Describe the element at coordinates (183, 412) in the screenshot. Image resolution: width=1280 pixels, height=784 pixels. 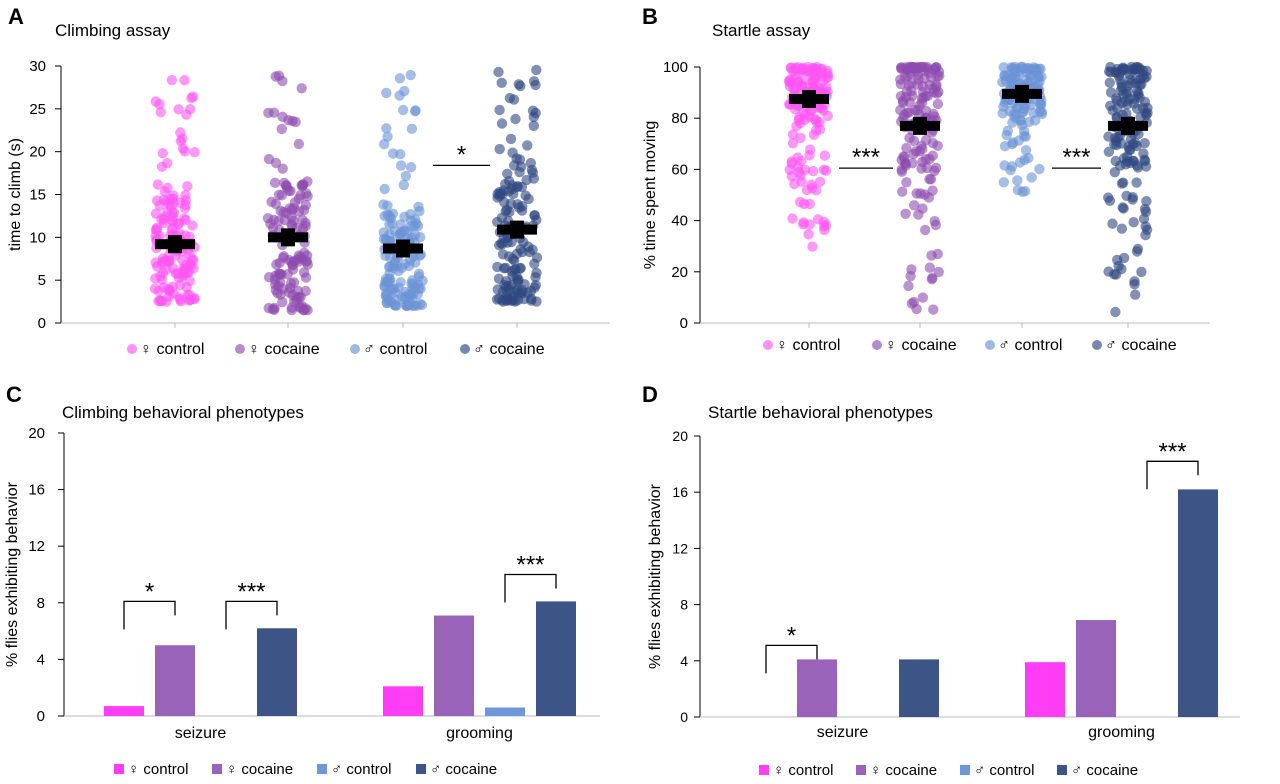
I see `chart-title: Climbing behavioral phenotypes` at that location.